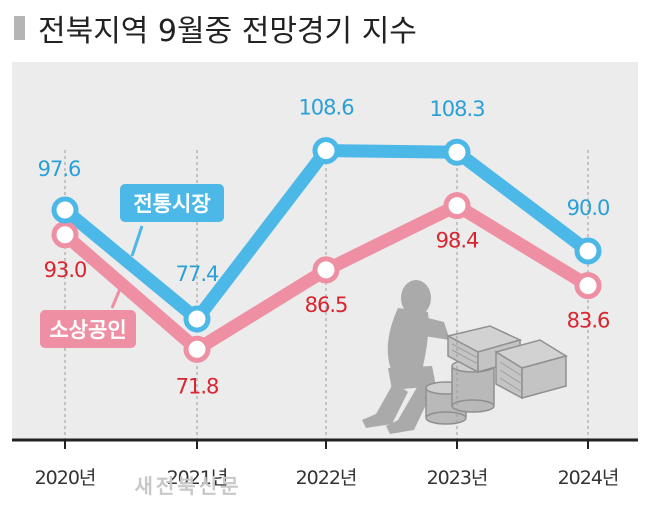  I want to click on x-tick-label-1: 2021년, so click(197, 478).